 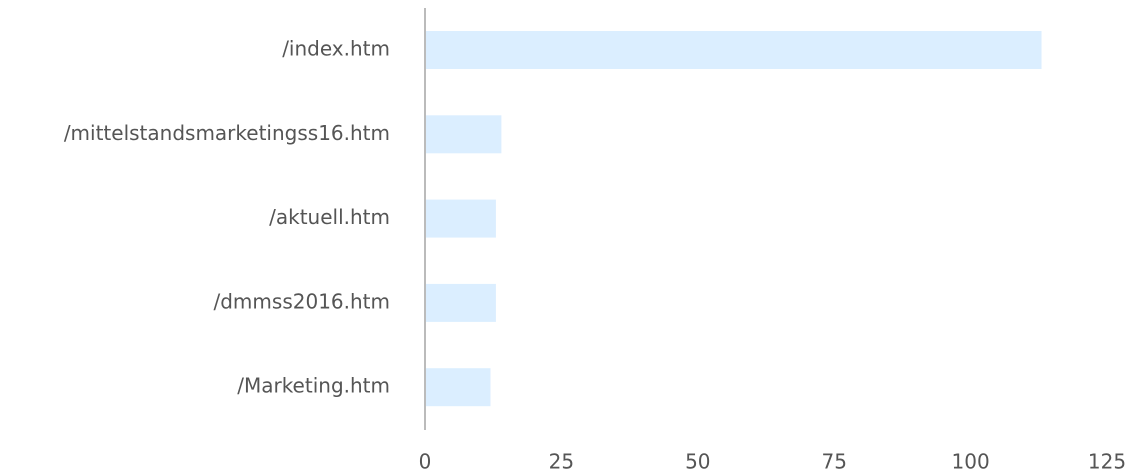 What do you see at coordinates (425, 462) in the screenshot?
I see `x-tick-label: 0` at bounding box center [425, 462].